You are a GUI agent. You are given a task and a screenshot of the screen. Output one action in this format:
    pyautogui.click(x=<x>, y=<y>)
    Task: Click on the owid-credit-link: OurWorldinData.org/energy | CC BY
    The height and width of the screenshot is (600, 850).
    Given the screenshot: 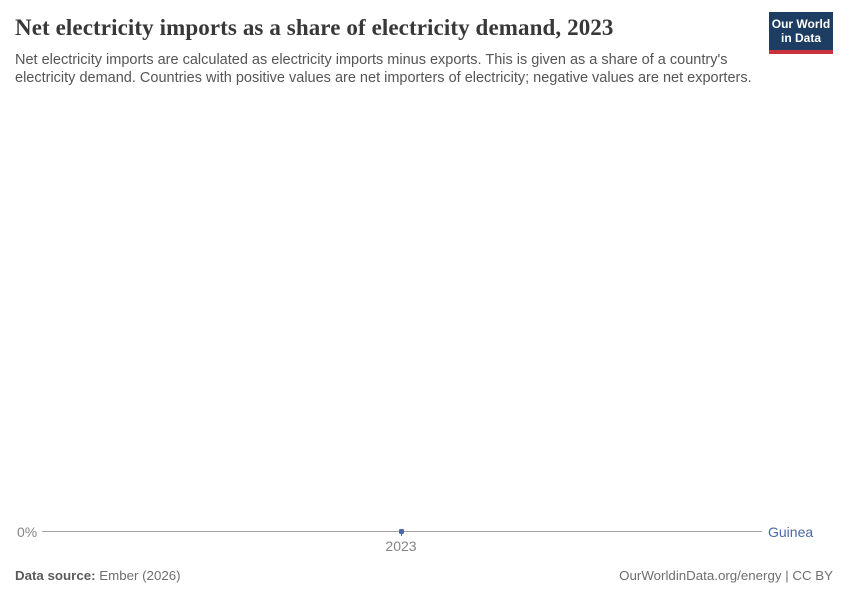 What is the action you would take?
    pyautogui.click(x=726, y=575)
    